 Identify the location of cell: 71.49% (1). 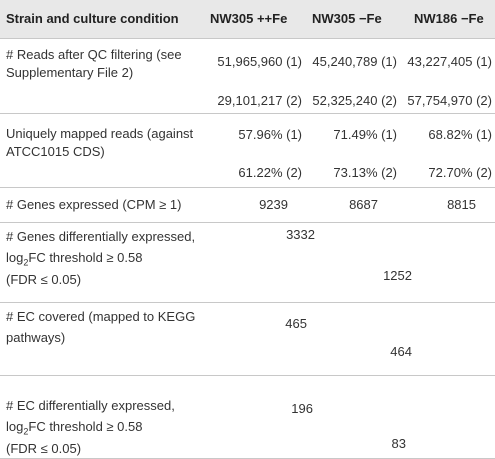
(365, 134).